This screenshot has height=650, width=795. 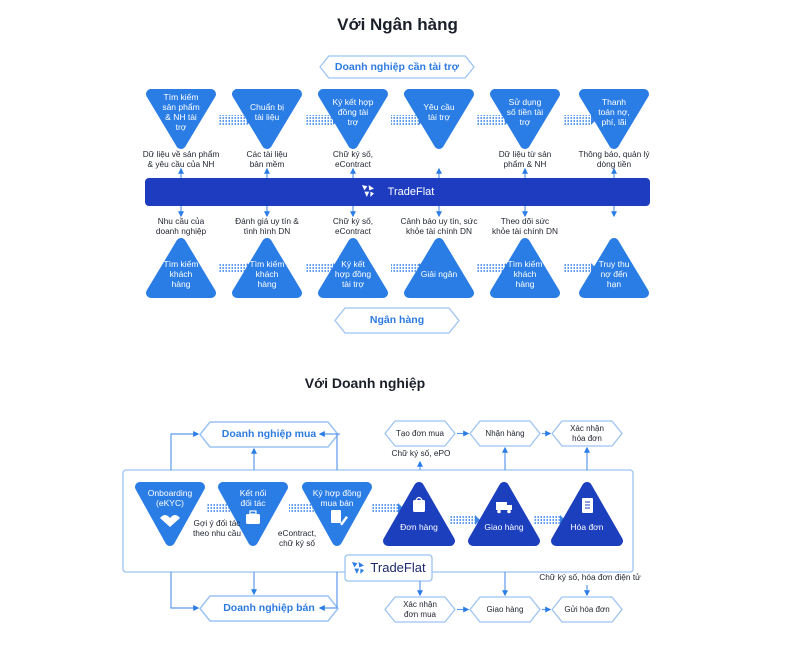 What do you see at coordinates (267, 159) in the screenshot?
I see `top-step-note: Các tài liệu bản mềm` at bounding box center [267, 159].